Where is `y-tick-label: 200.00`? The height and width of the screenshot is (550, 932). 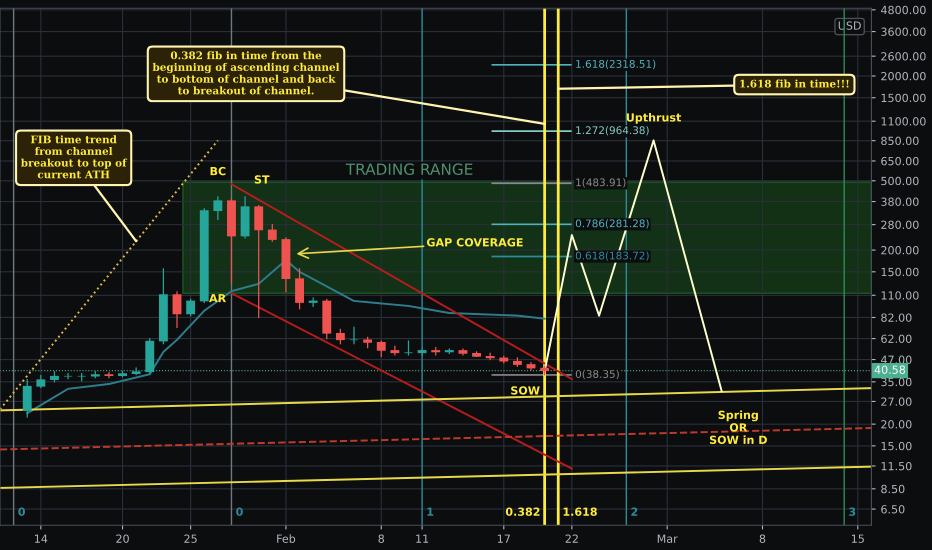 y-tick-label: 200.00 is located at coordinates (900, 250).